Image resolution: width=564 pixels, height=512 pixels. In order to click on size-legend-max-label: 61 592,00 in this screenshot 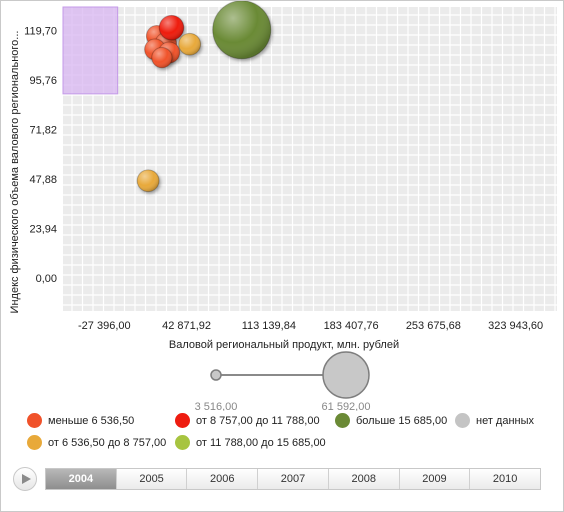, I will do `click(346, 406)`.